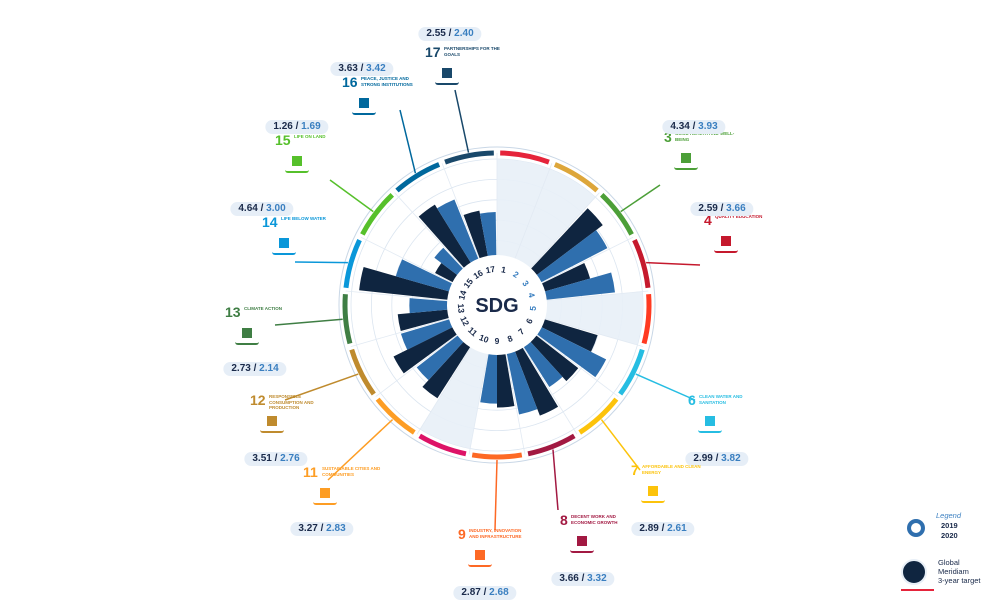 The height and width of the screenshot is (604, 994). I want to click on value-2020: 2.40, so click(464, 33).